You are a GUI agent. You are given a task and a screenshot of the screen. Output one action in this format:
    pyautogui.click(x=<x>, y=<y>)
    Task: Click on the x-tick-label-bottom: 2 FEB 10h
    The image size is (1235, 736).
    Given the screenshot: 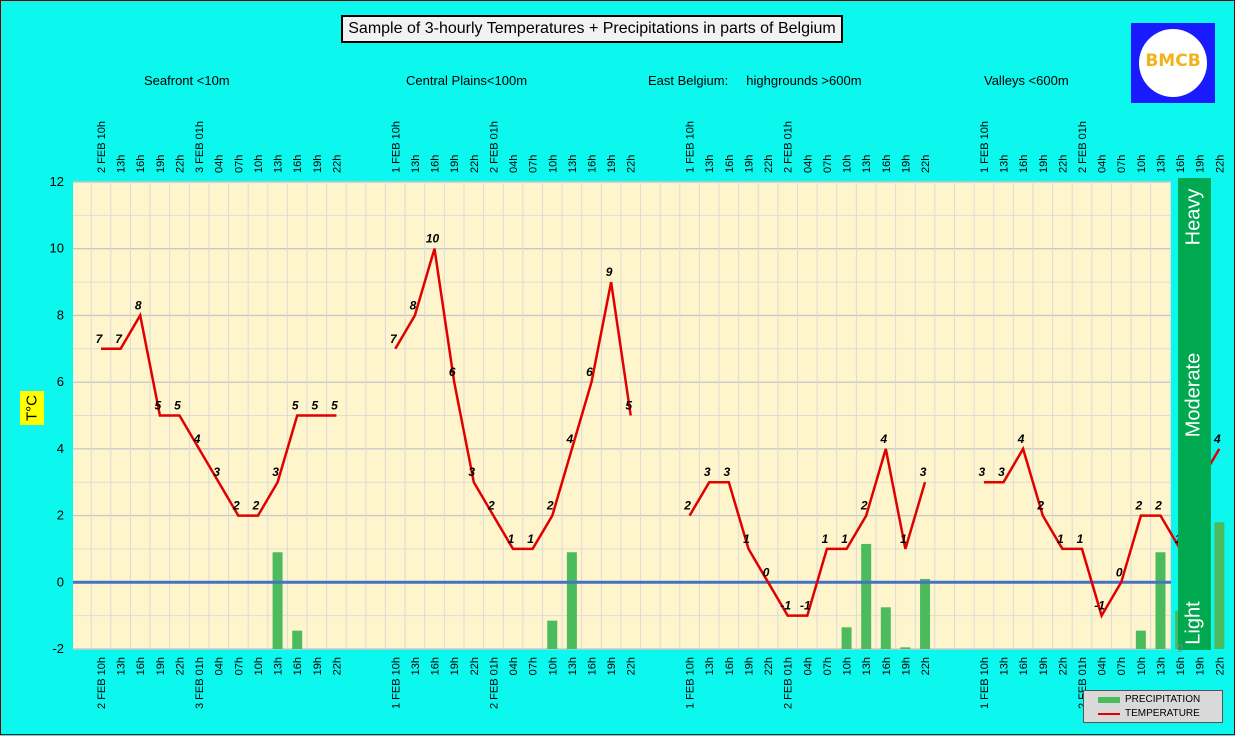 What is the action you would take?
    pyautogui.click(x=102, y=683)
    